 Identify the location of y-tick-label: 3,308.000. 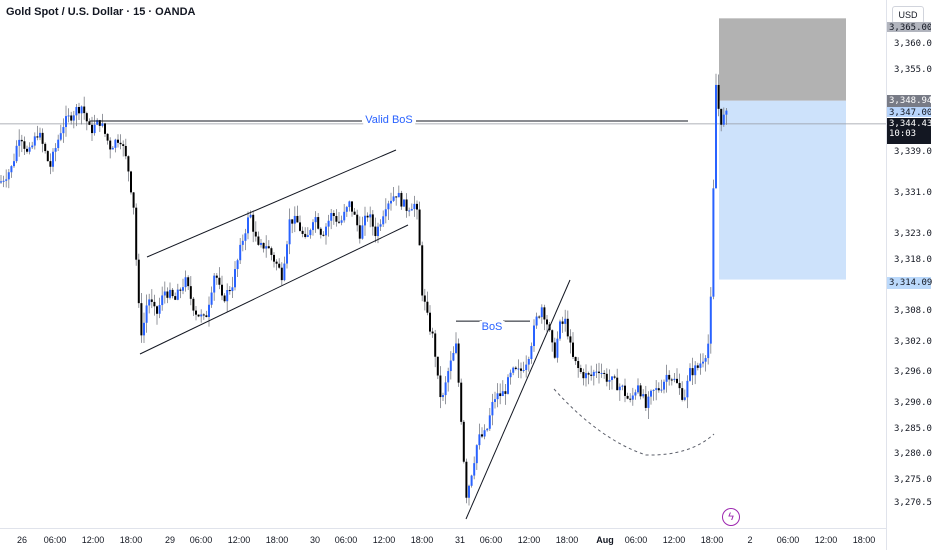
(913, 310).